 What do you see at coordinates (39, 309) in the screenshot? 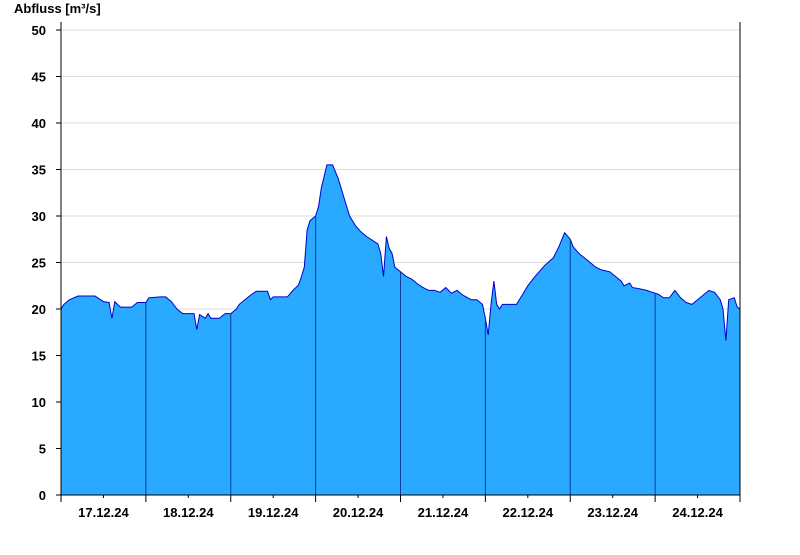
I see `y-tick-label: 20` at bounding box center [39, 309].